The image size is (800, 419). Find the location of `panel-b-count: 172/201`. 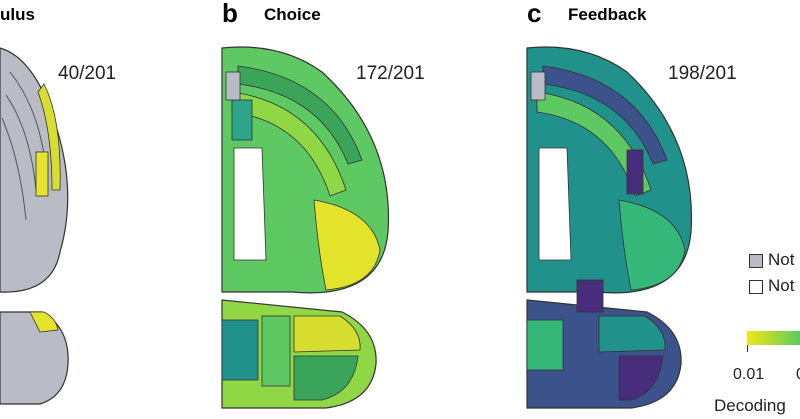

panel-b-count: 172/201 is located at coordinates (390, 73).